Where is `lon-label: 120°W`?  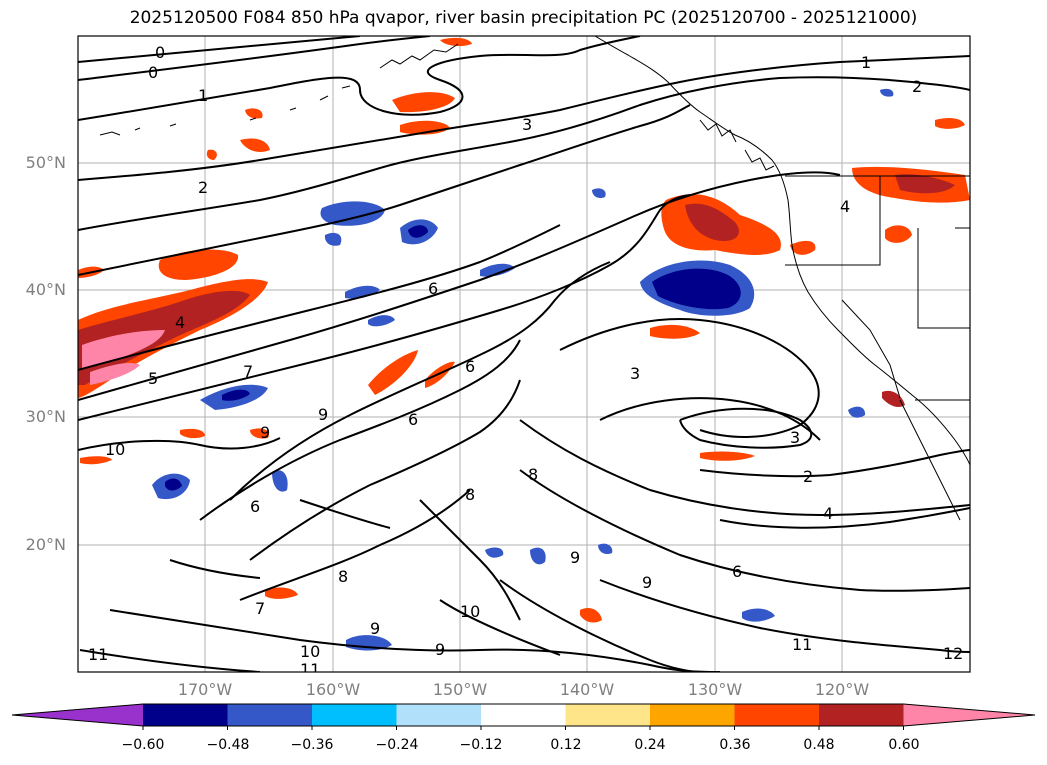 lon-label: 120°W is located at coordinates (842, 689).